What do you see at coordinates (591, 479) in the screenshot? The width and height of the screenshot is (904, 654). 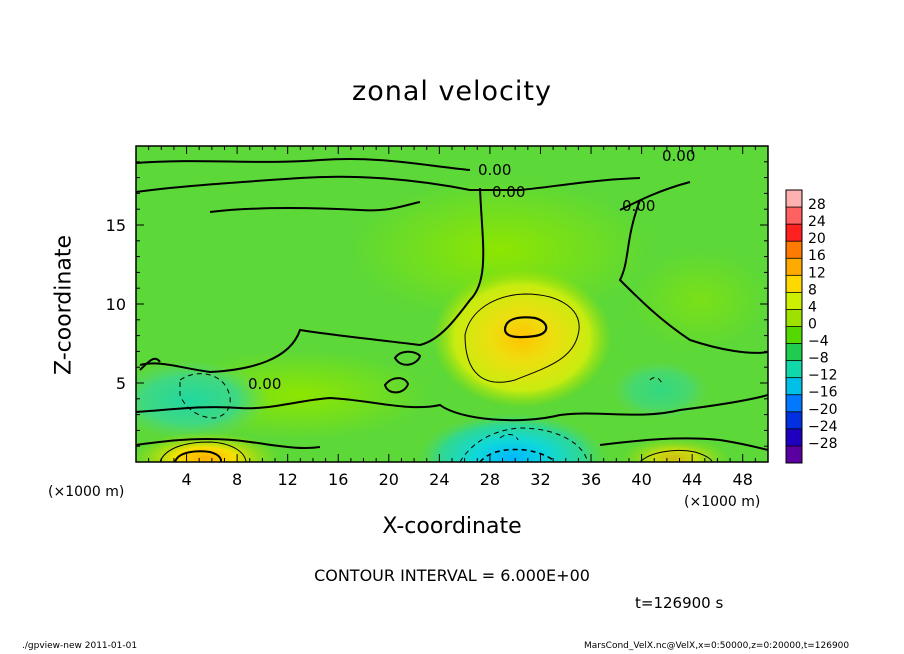 I see `x-tick-label: 36` at bounding box center [591, 479].